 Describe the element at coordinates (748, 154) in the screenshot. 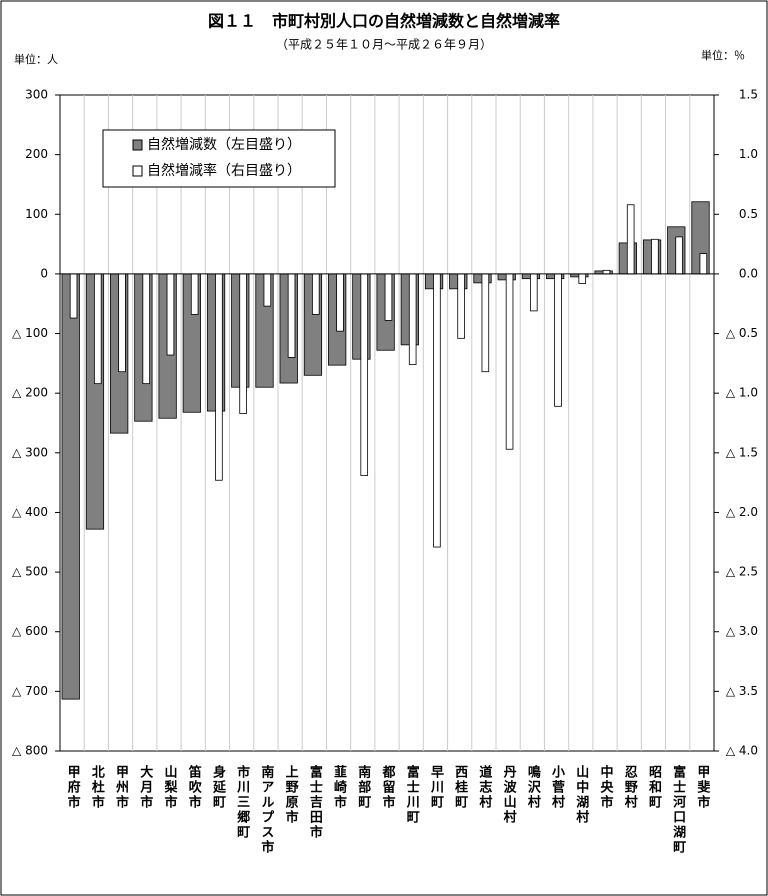

I see `y2-tick-label: 1.0` at that location.